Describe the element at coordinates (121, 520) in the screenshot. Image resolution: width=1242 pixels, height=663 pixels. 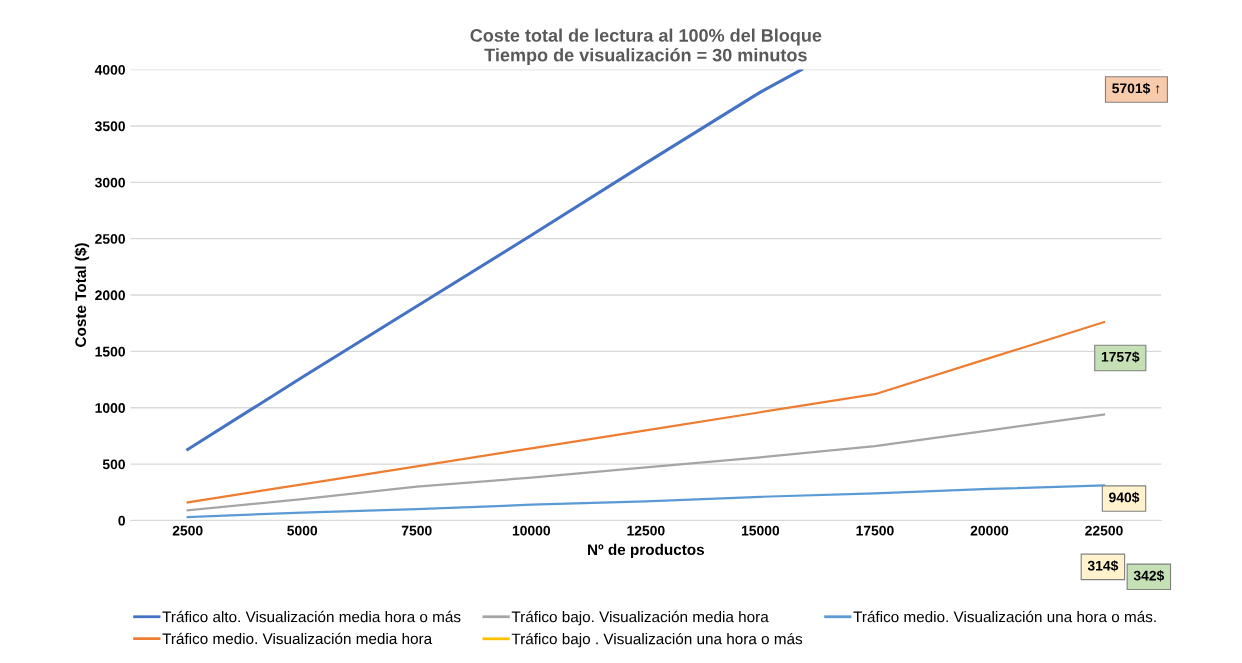
I see `y-tick-label: 0` at that location.